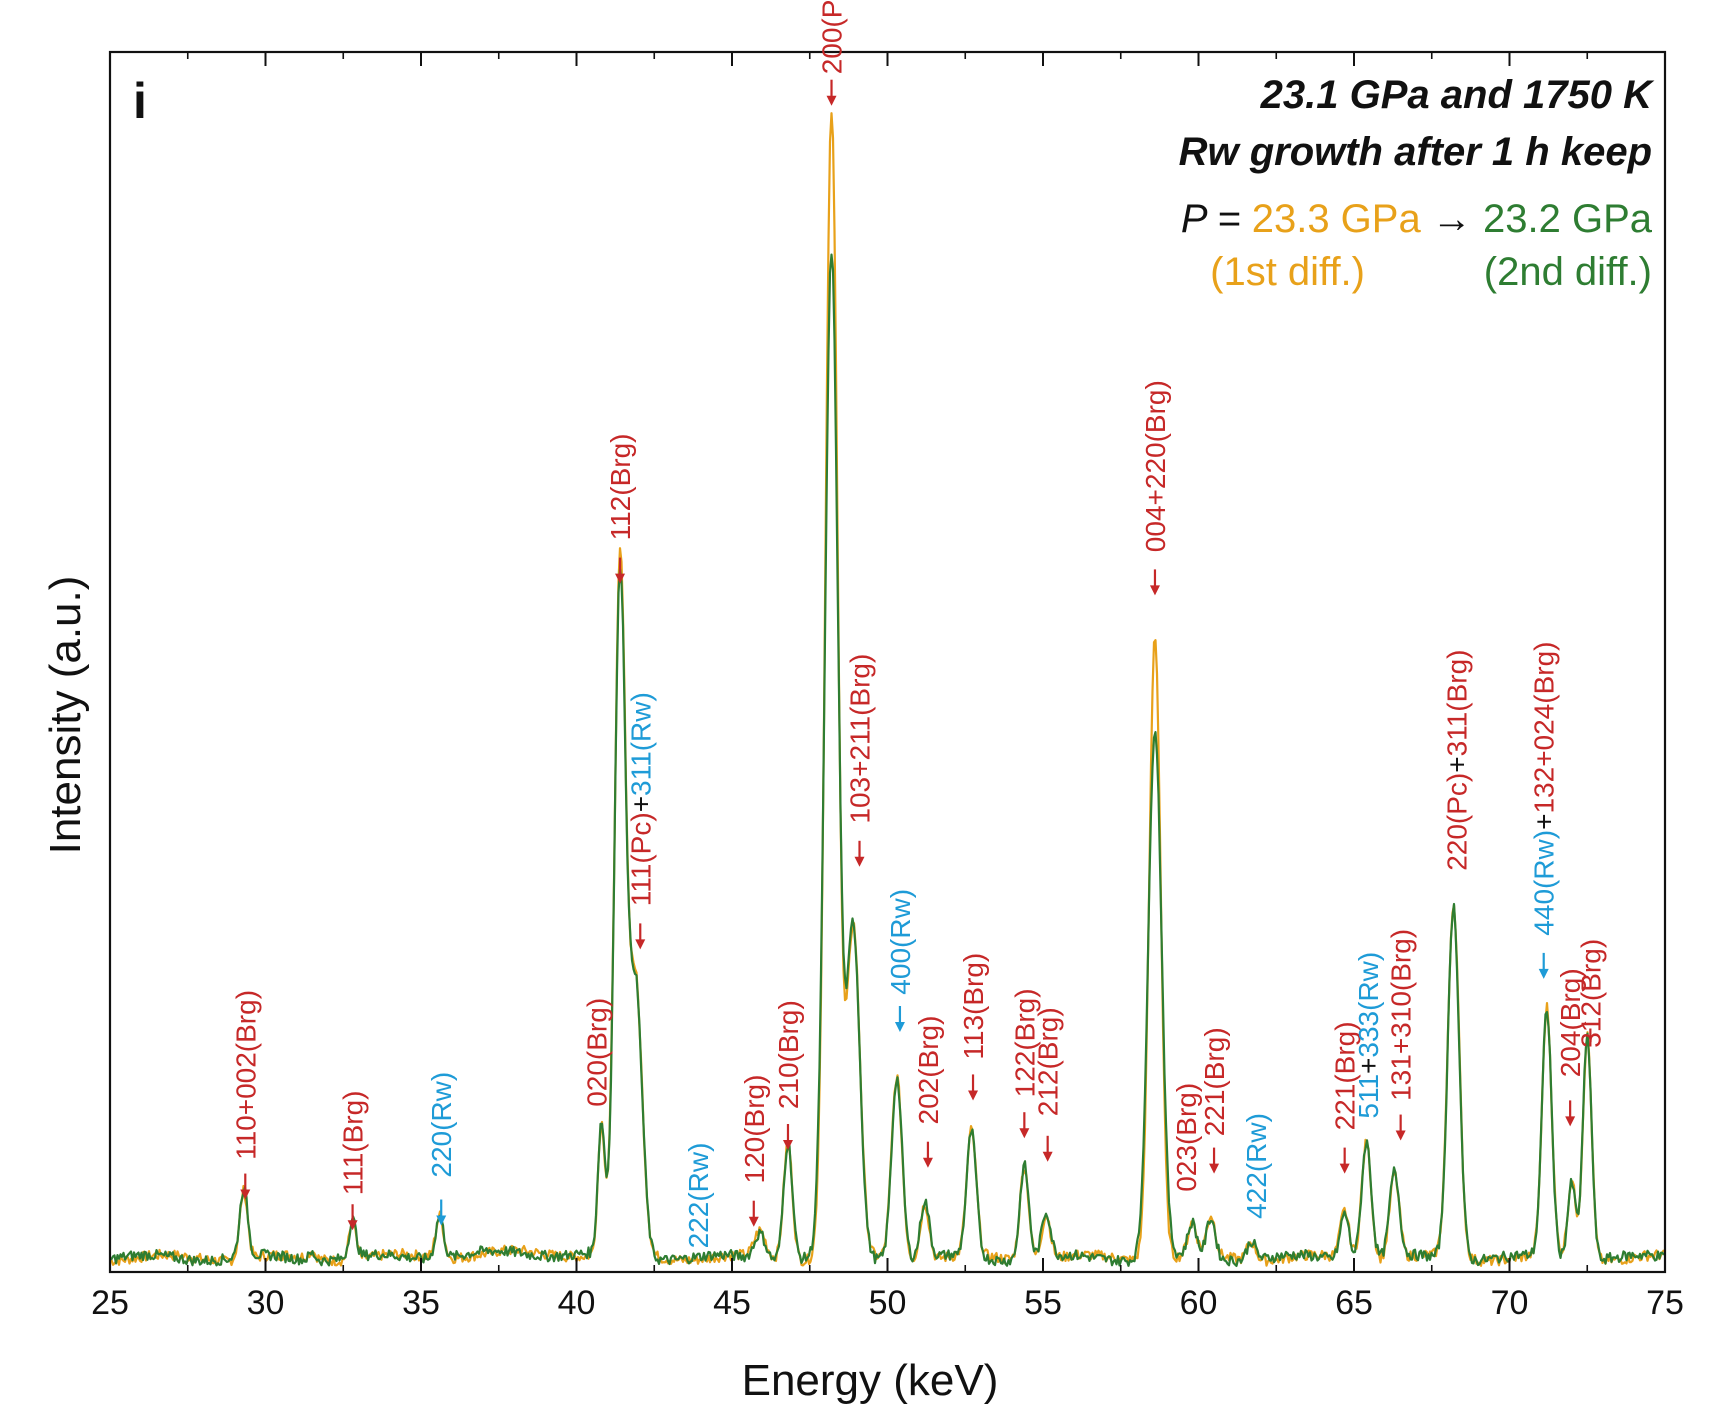  I want to click on peak-label-part: 112(Brg), so click(620, 487).